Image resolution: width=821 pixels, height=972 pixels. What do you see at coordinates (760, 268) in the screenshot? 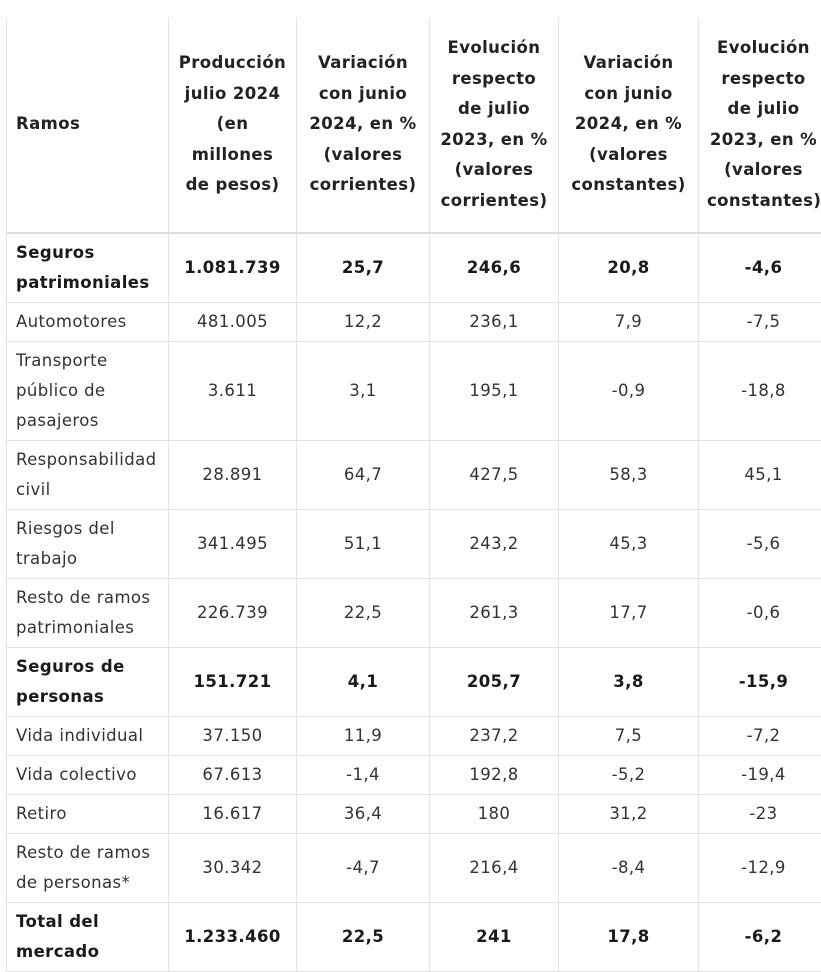
I see `cell-evolucion-constantes: -4,6` at bounding box center [760, 268].